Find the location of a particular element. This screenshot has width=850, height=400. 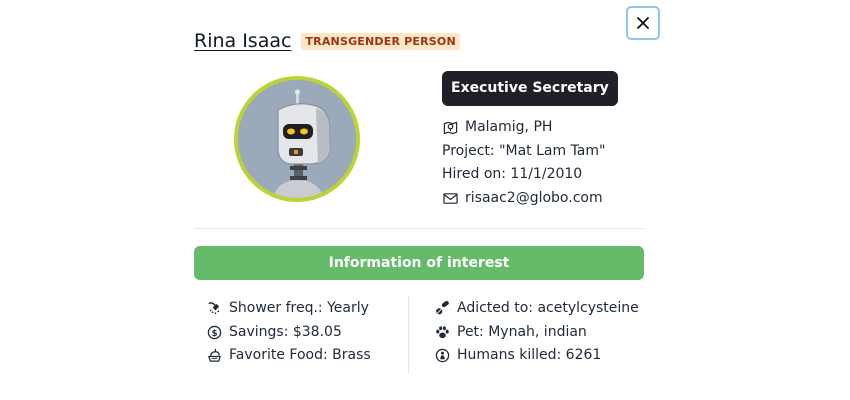

close-icon is located at coordinates (643, 23).